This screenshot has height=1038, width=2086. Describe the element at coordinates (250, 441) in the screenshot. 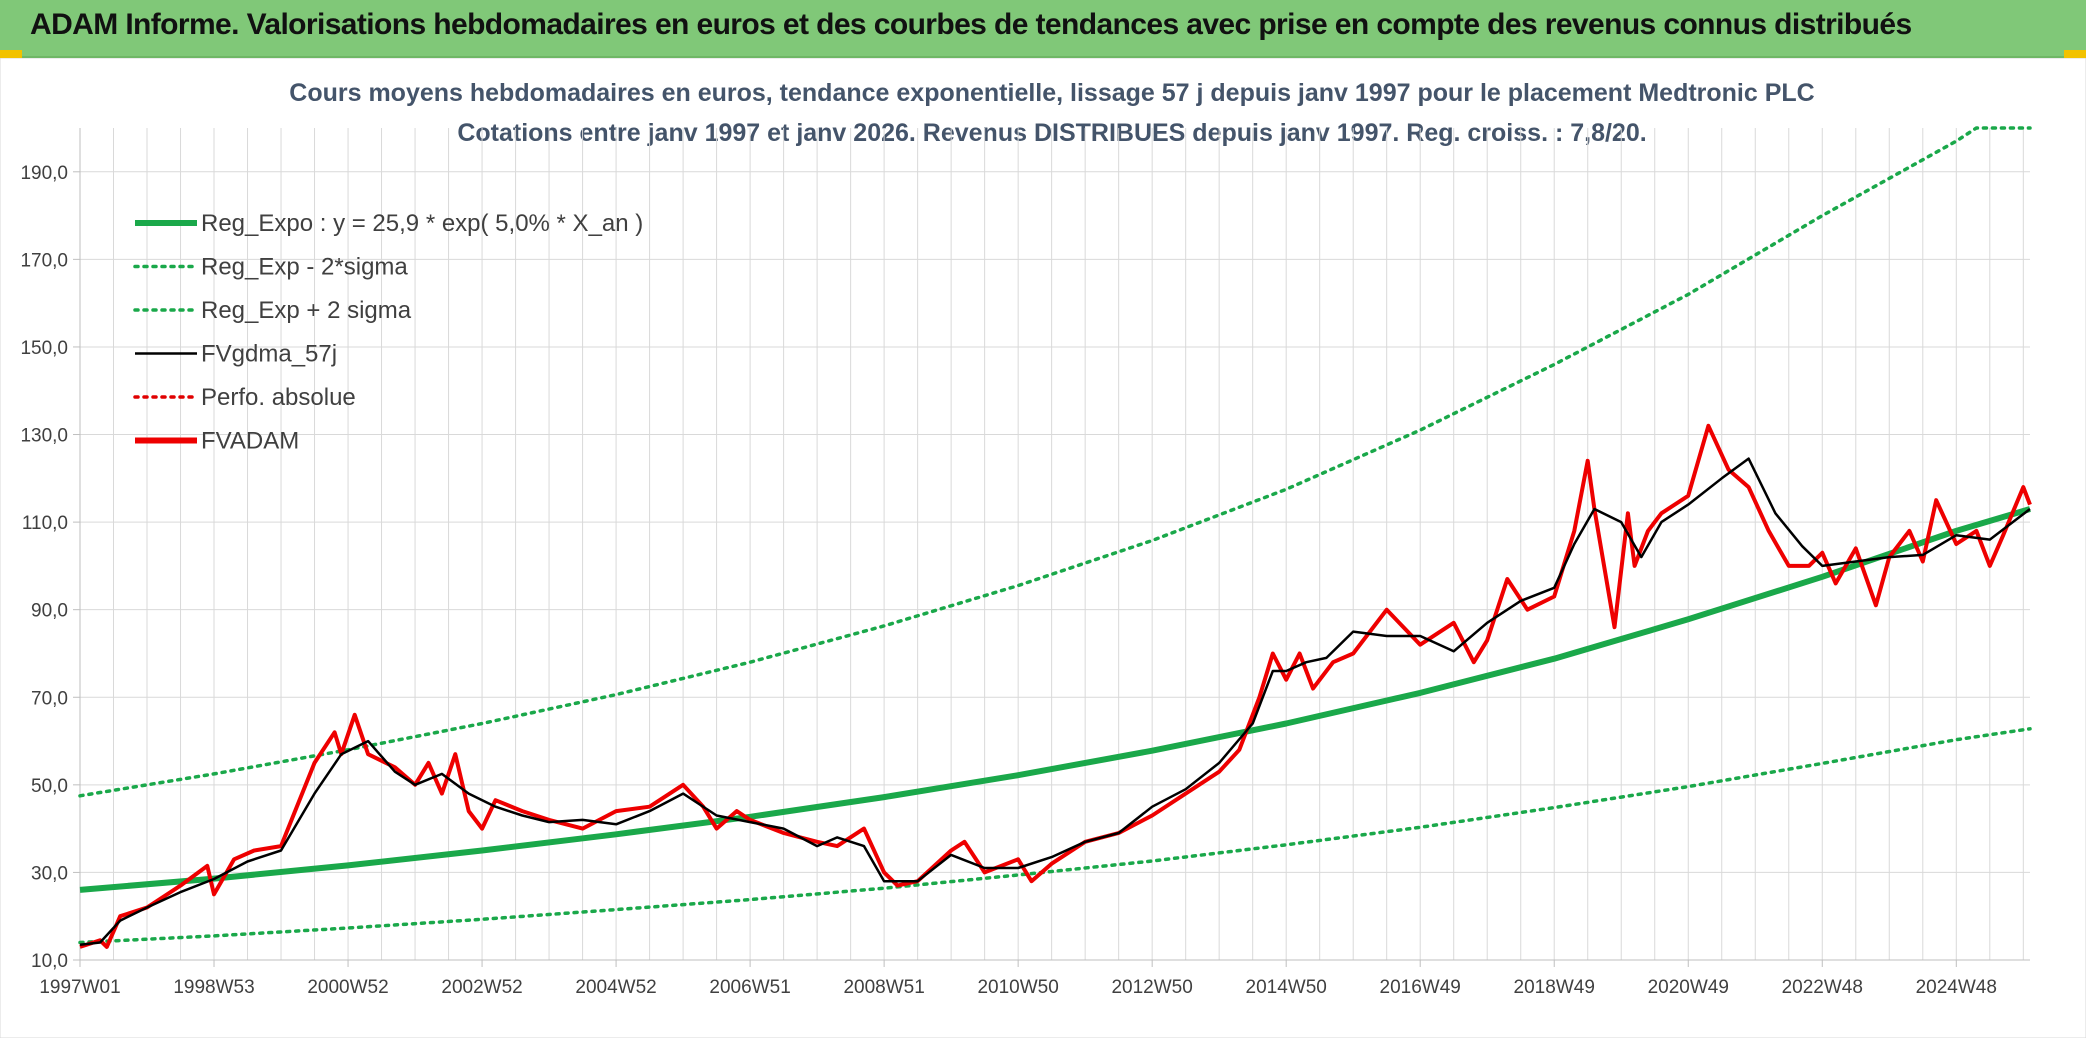

I see `legend-label: FVADAM` at that location.